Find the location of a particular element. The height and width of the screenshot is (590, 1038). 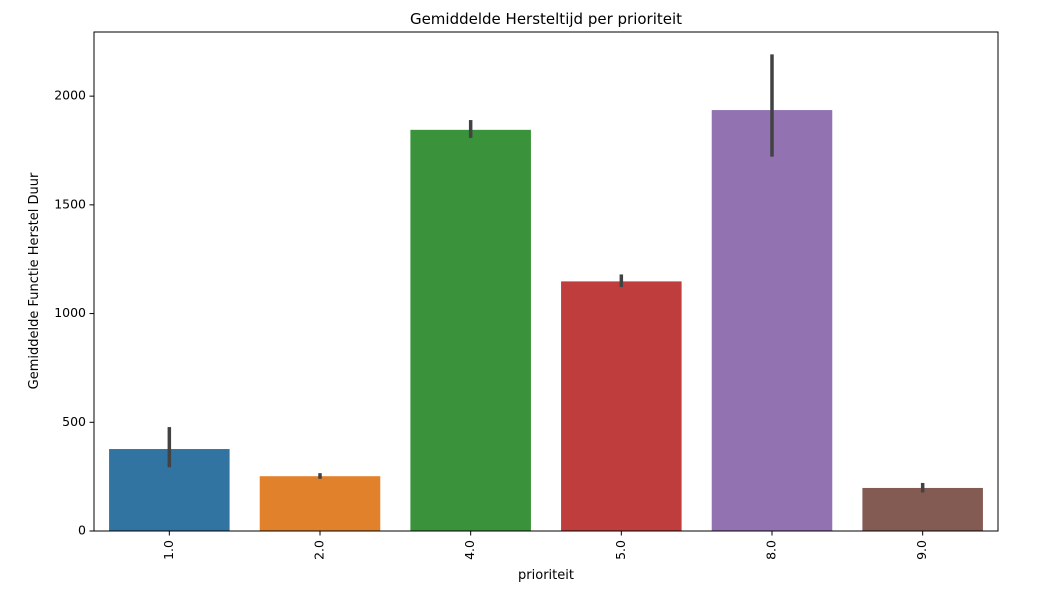

y-axis-label: Gemiddelde Functie Herstel Duur is located at coordinates (34, 280).